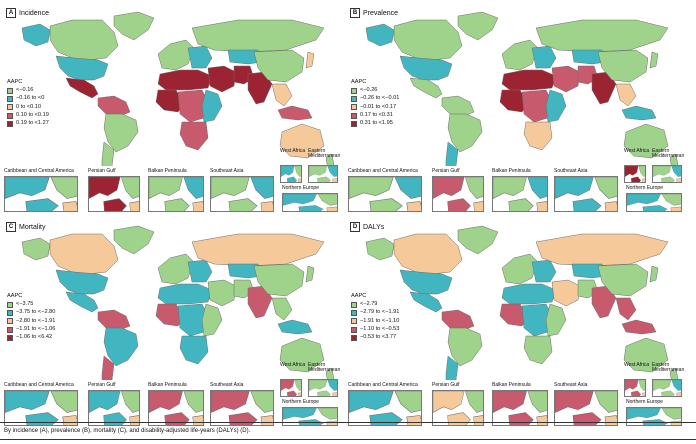 The height and width of the screenshot is (444, 696). Describe the element at coordinates (29, 106) in the screenshot. I see `legend-label: 0 to <0.10` at that location.